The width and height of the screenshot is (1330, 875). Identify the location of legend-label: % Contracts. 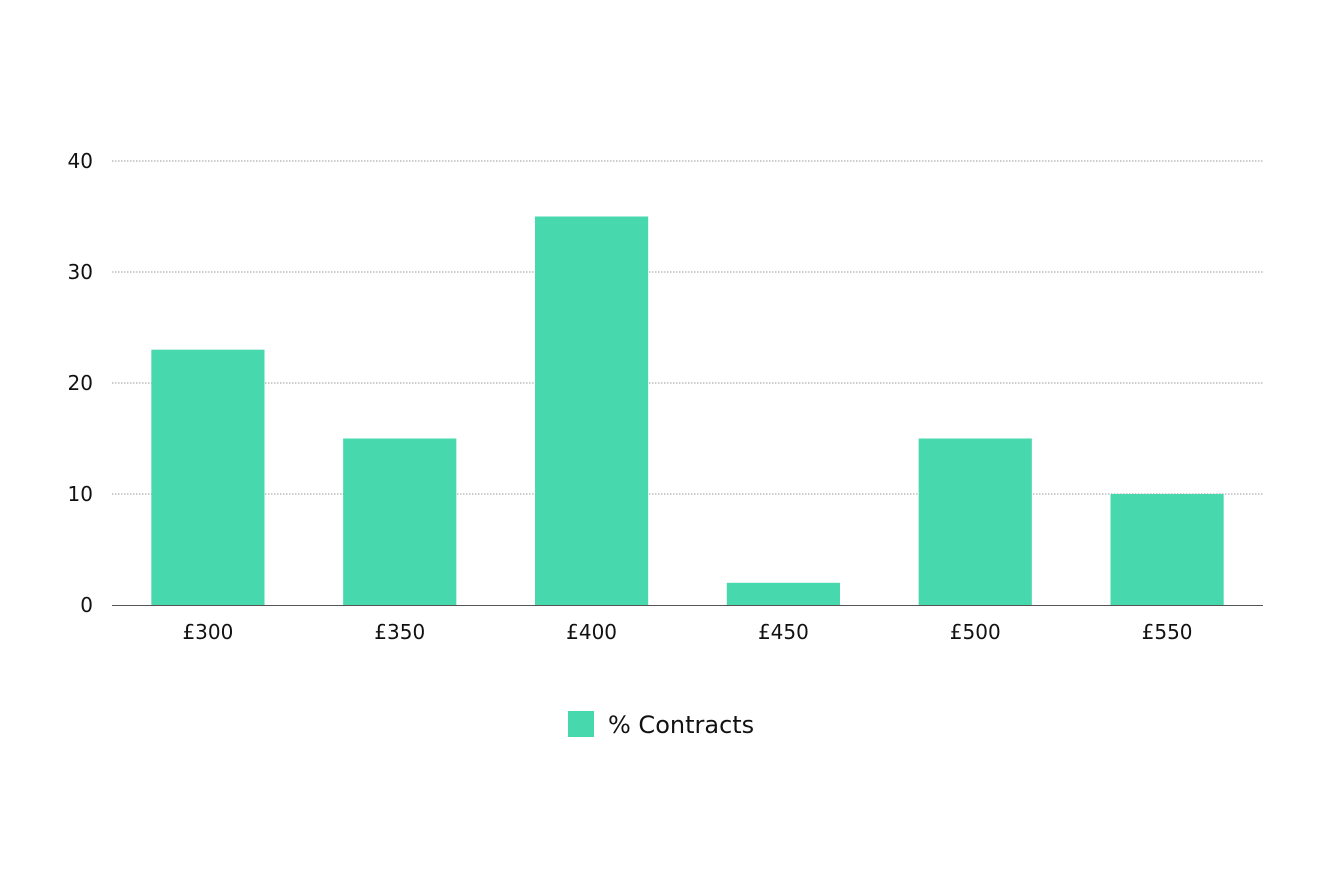
(681, 725).